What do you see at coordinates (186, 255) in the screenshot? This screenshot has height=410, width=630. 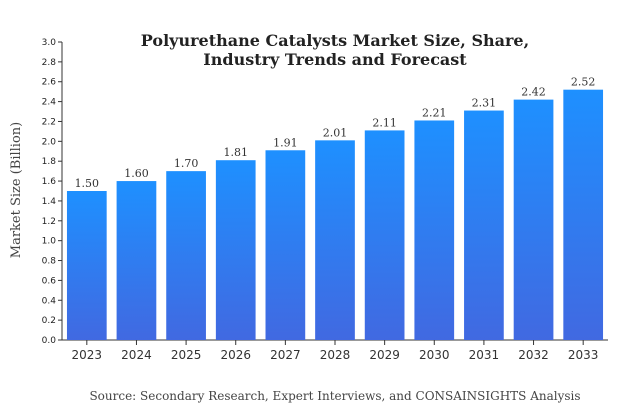 I see `bar-2025` at bounding box center [186, 255].